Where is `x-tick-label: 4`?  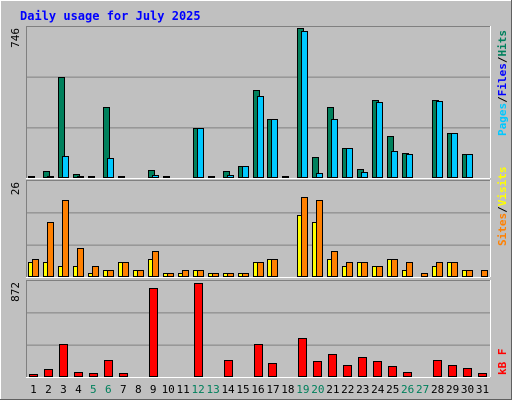
x-tick-label: 4 is located at coordinates (78, 389).